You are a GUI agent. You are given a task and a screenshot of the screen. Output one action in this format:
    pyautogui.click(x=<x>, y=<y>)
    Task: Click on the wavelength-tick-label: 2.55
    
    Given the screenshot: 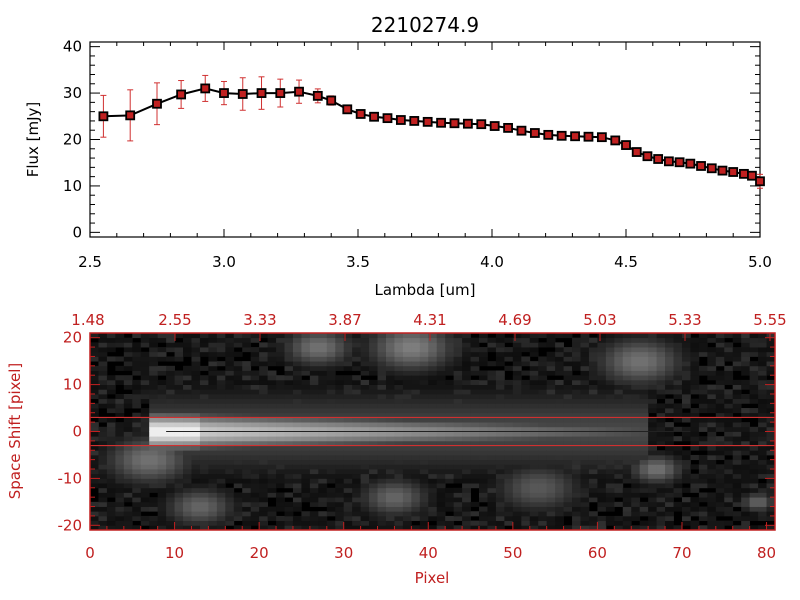 What is the action you would take?
    pyautogui.click(x=174, y=320)
    